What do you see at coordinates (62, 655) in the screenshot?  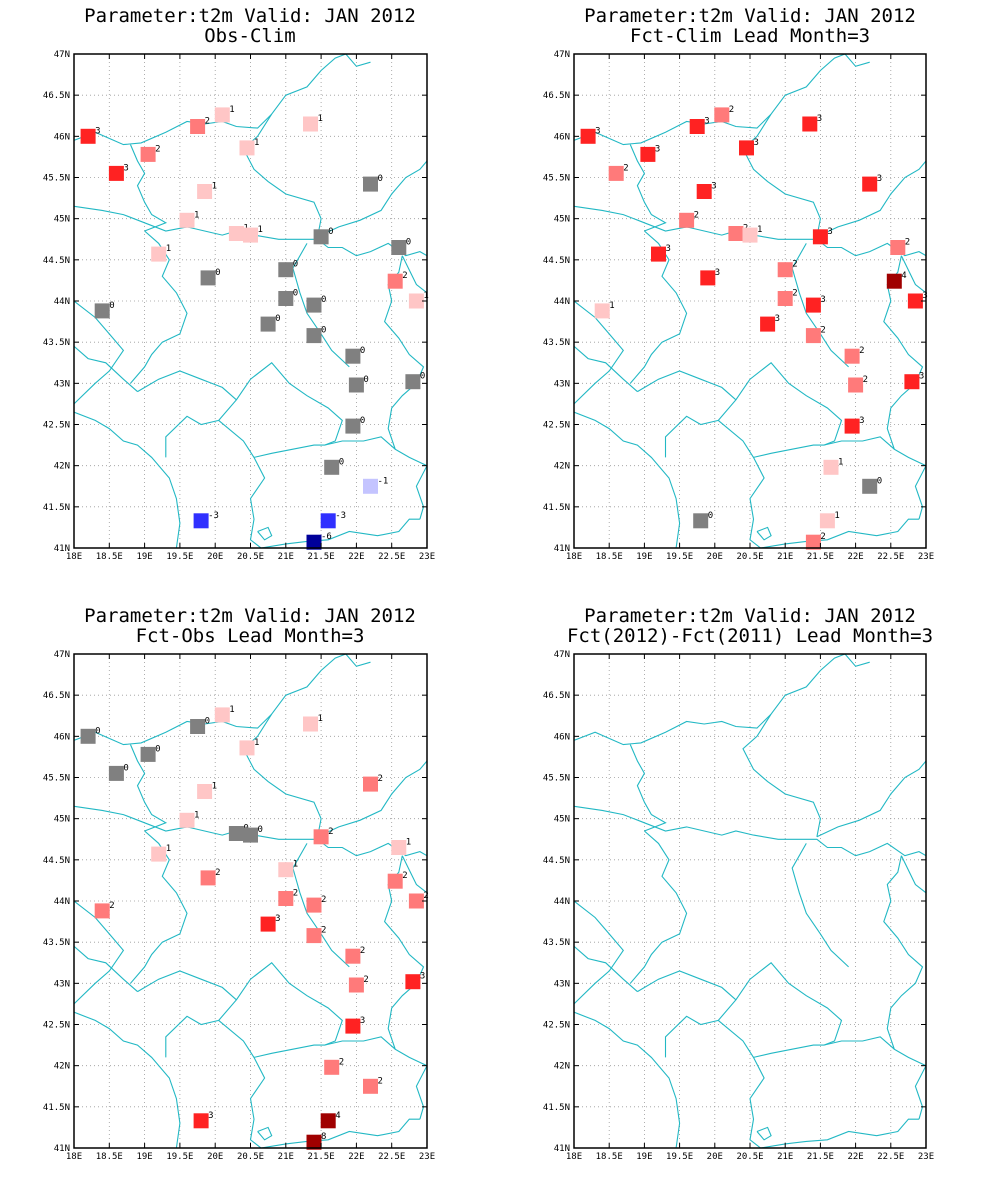 I see `y-tick-label: 47N` at bounding box center [62, 655].